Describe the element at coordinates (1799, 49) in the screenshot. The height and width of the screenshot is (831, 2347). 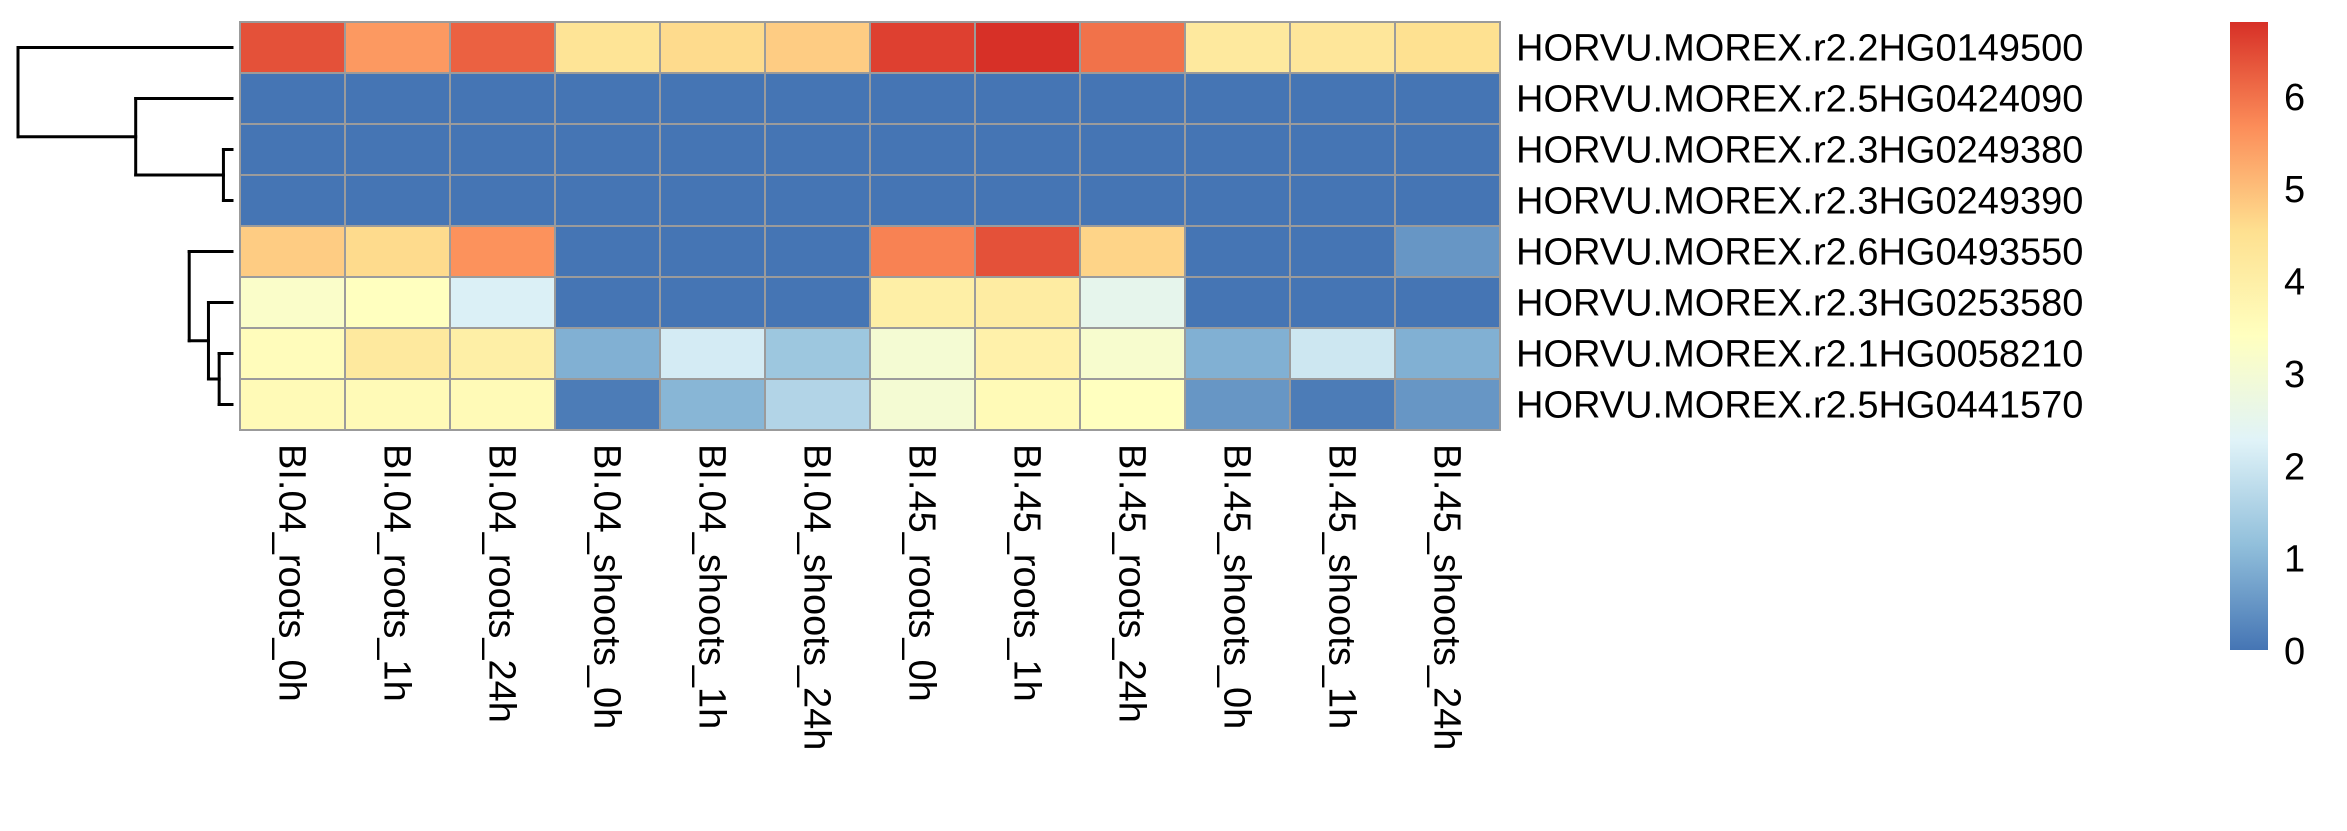
I see `row-label: HORVU.MOREX.r2.2HG0149500` at that location.